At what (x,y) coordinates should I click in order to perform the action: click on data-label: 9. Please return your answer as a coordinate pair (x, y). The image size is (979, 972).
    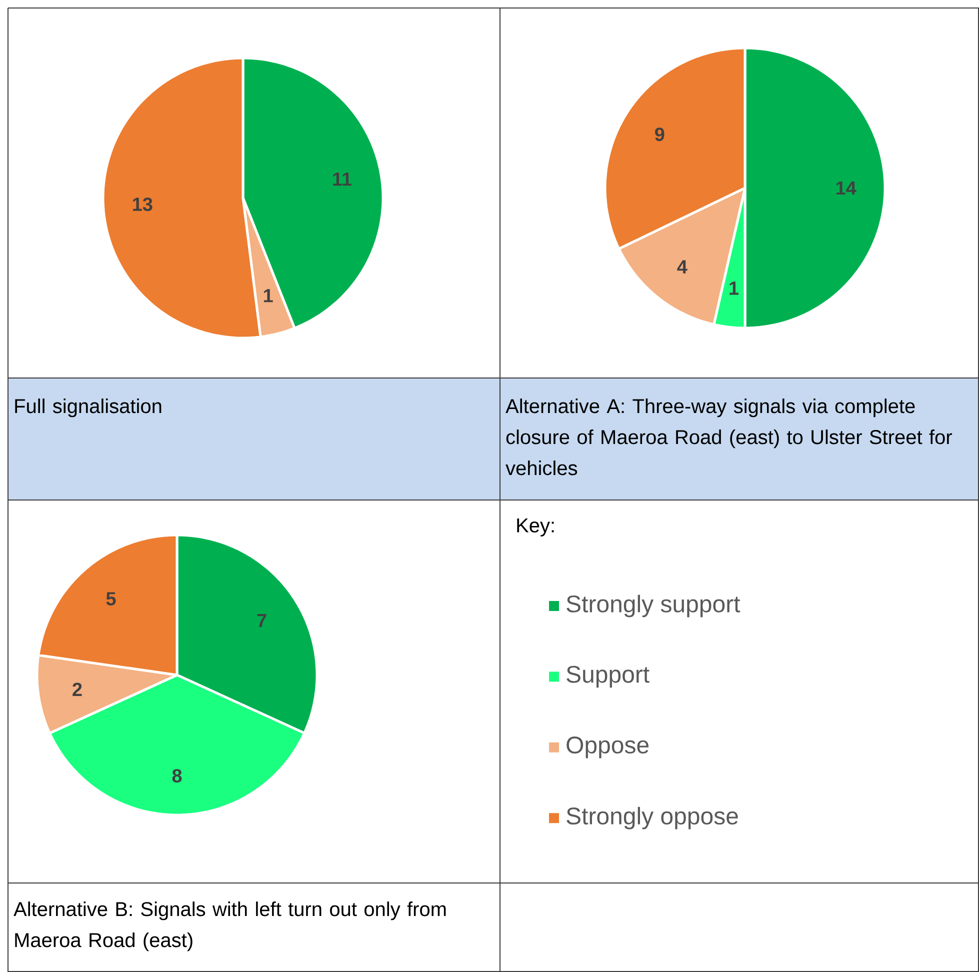
    Looking at the image, I should click on (659, 135).